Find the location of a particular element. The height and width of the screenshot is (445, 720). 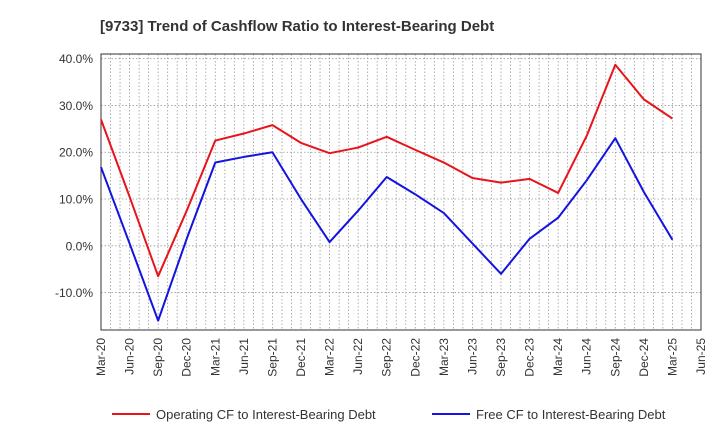

y-tick-label: 30.0% is located at coordinates (76, 106).